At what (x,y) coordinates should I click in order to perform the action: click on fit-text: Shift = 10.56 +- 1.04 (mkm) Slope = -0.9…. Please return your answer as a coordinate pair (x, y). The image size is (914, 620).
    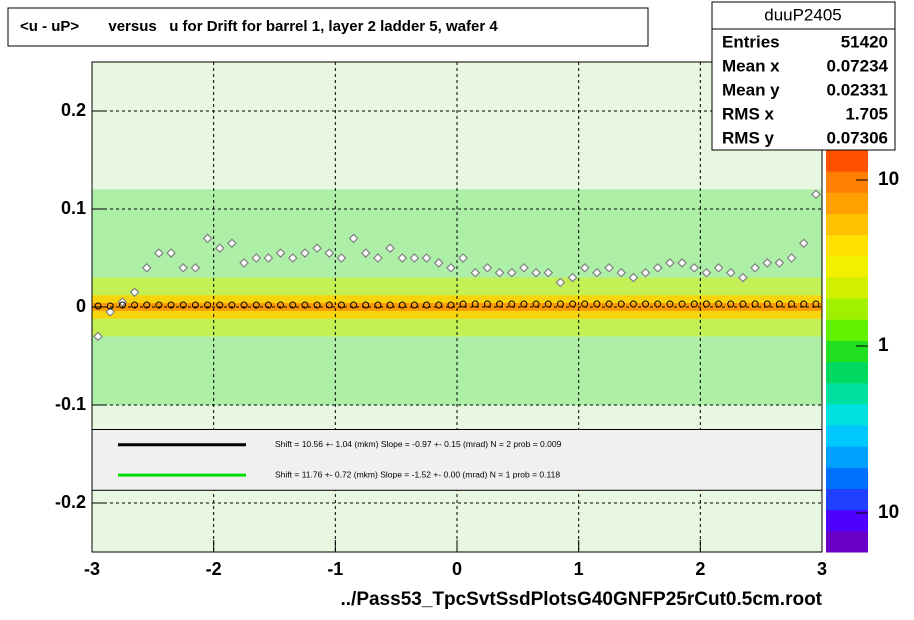
    Looking at the image, I should click on (418, 444).